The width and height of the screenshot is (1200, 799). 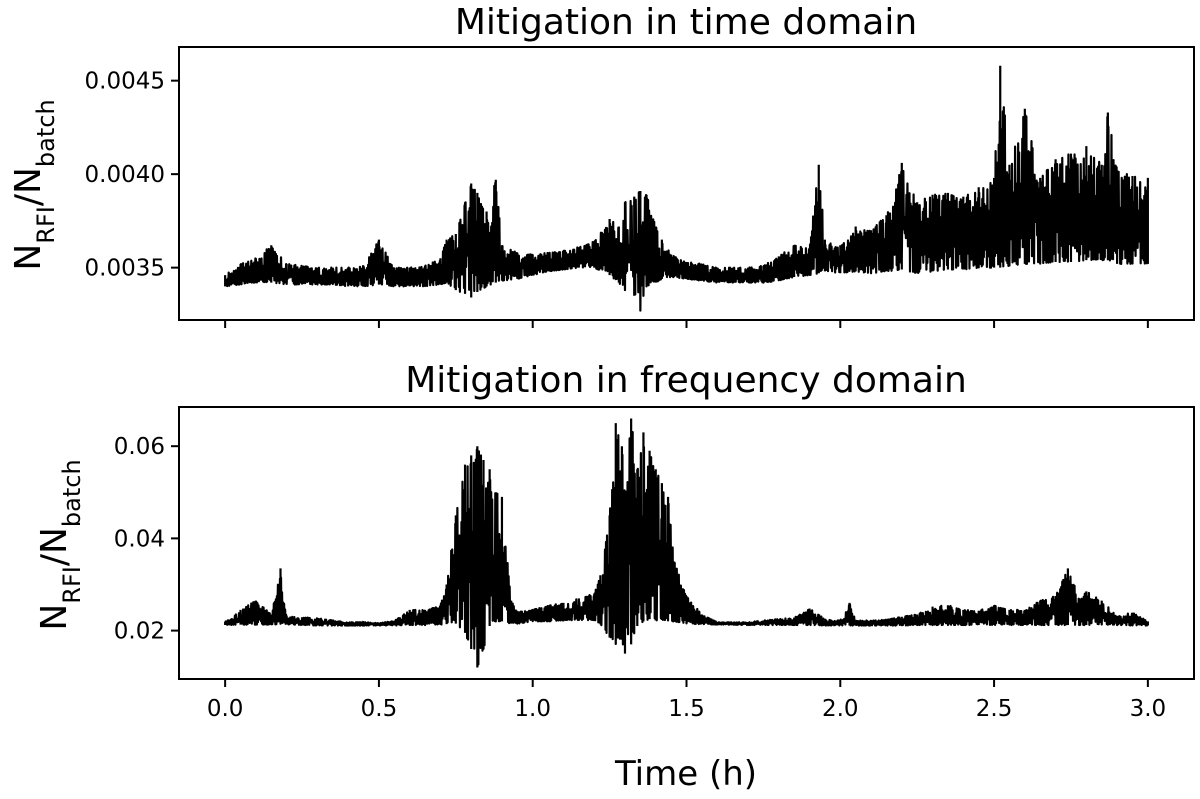 What do you see at coordinates (125, 82) in the screenshot?
I see `time-domain-y-tick-label: 0.0045` at bounding box center [125, 82].